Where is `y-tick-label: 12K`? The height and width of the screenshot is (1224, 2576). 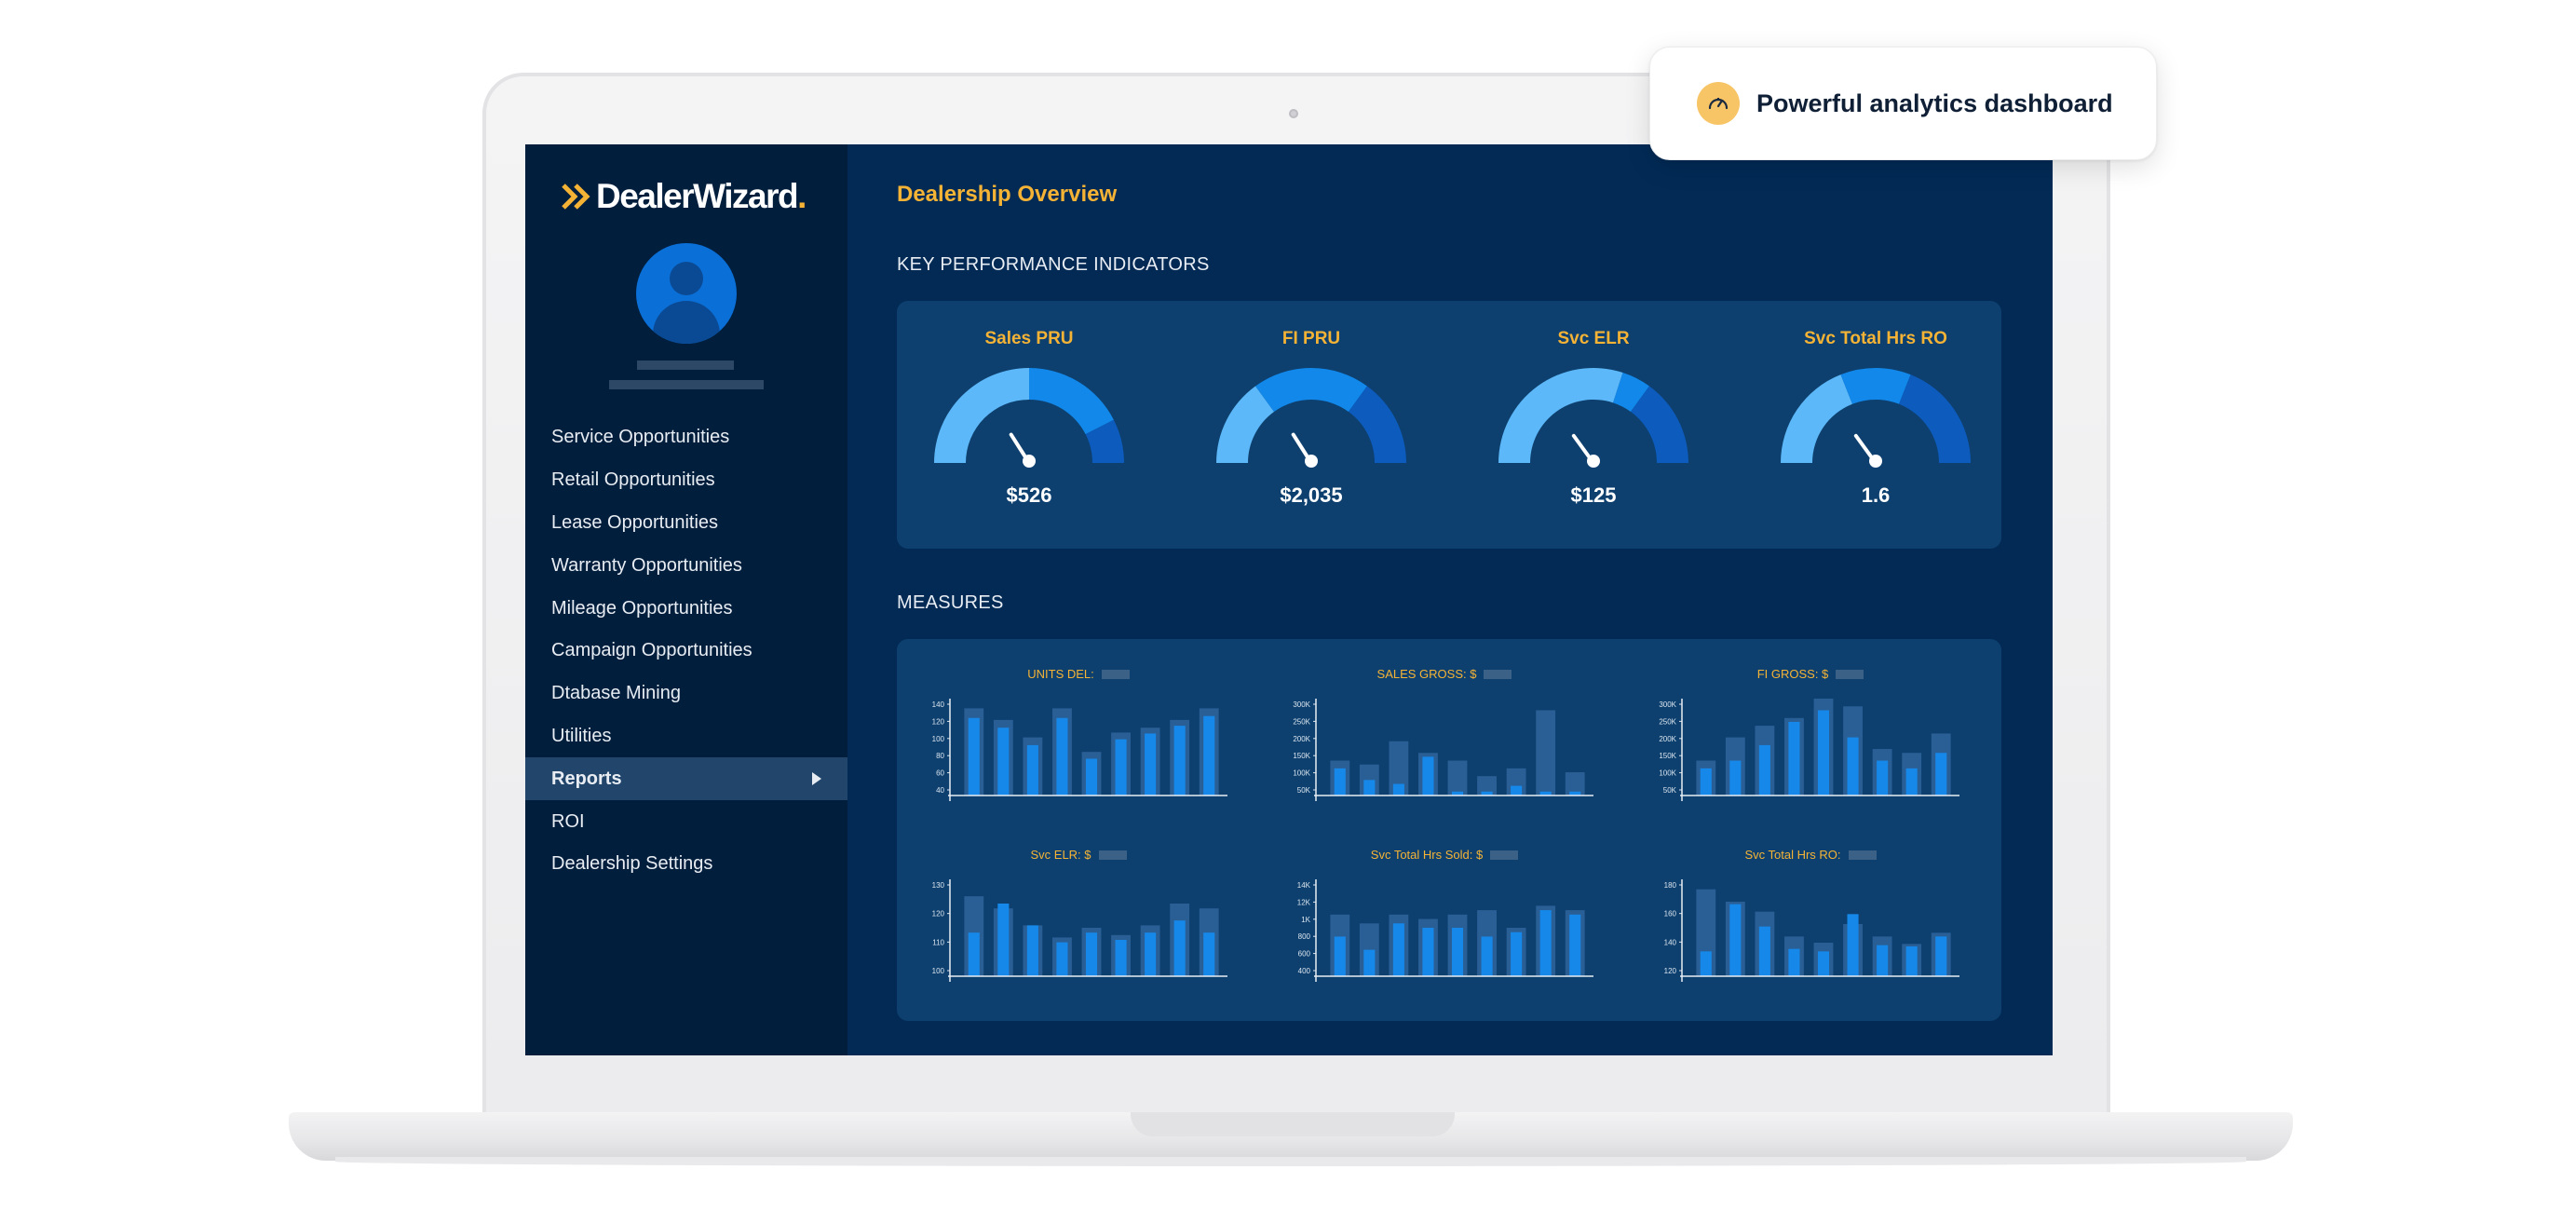 y-tick-label: 12K is located at coordinates (1304, 902).